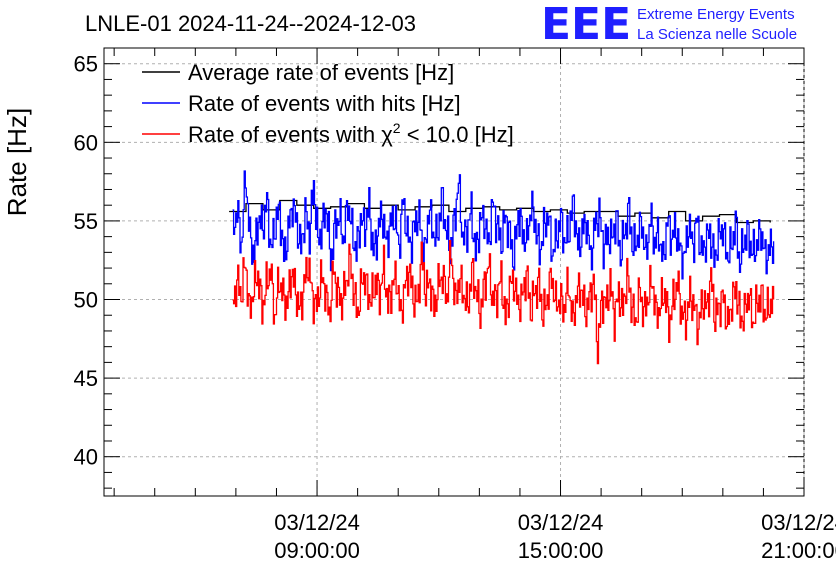  What do you see at coordinates (284, 134) in the screenshot?
I see `legend-chi2-prefix: Rate of events with` at bounding box center [284, 134].